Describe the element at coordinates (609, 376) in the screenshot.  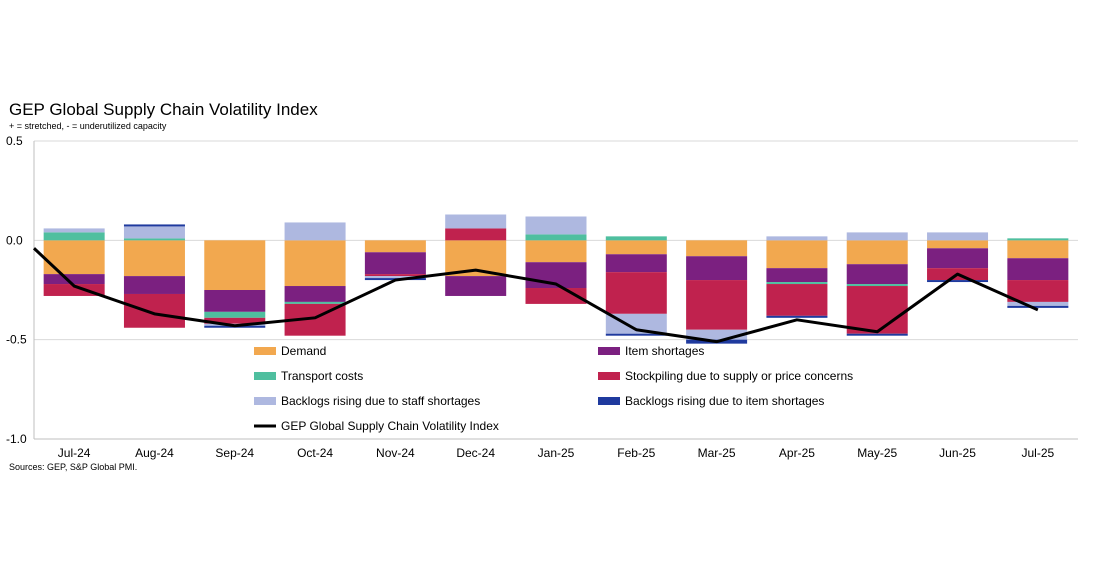
I see `legend-swatch-stockpiling` at that location.